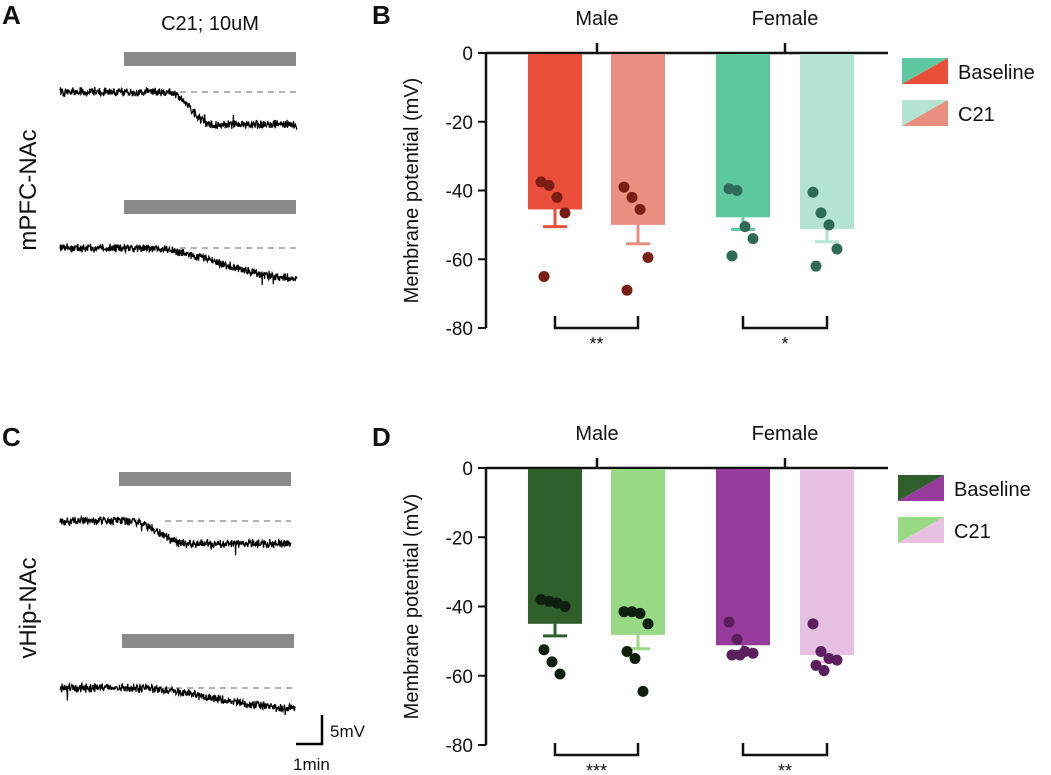 This screenshot has width=1051, height=775. What do you see at coordinates (329, 744) in the screenshot?
I see `scale-bar: 5mV 1min` at bounding box center [329, 744].